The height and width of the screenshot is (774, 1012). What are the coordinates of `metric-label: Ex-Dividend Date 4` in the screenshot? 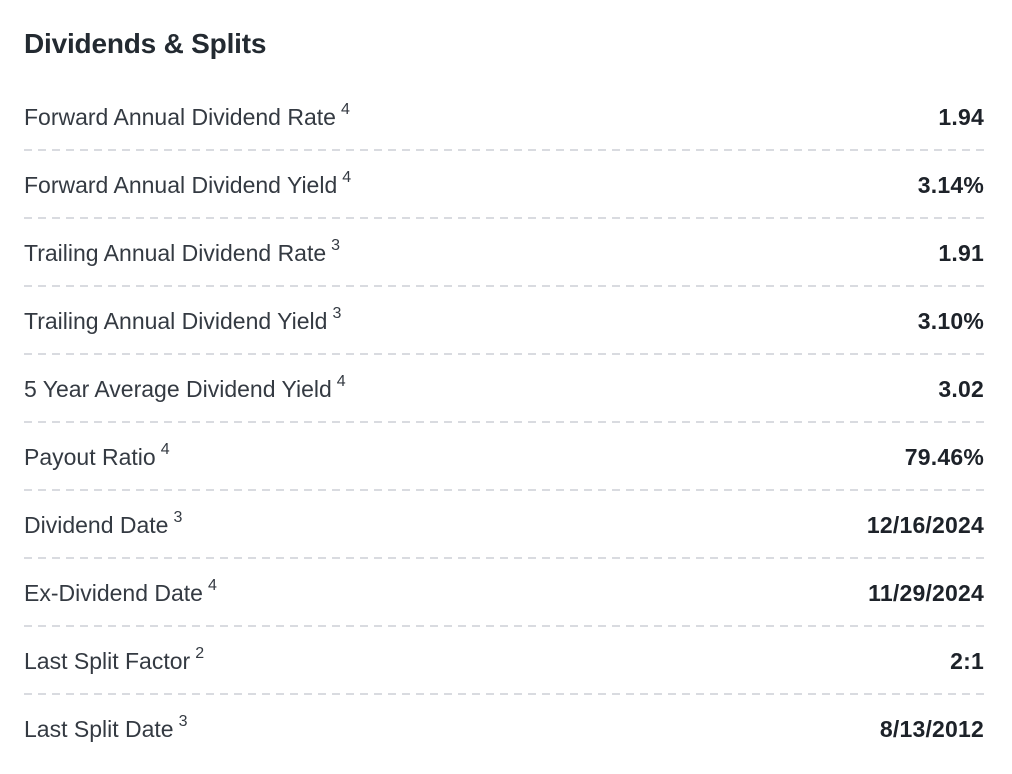 It's located at (120, 591).